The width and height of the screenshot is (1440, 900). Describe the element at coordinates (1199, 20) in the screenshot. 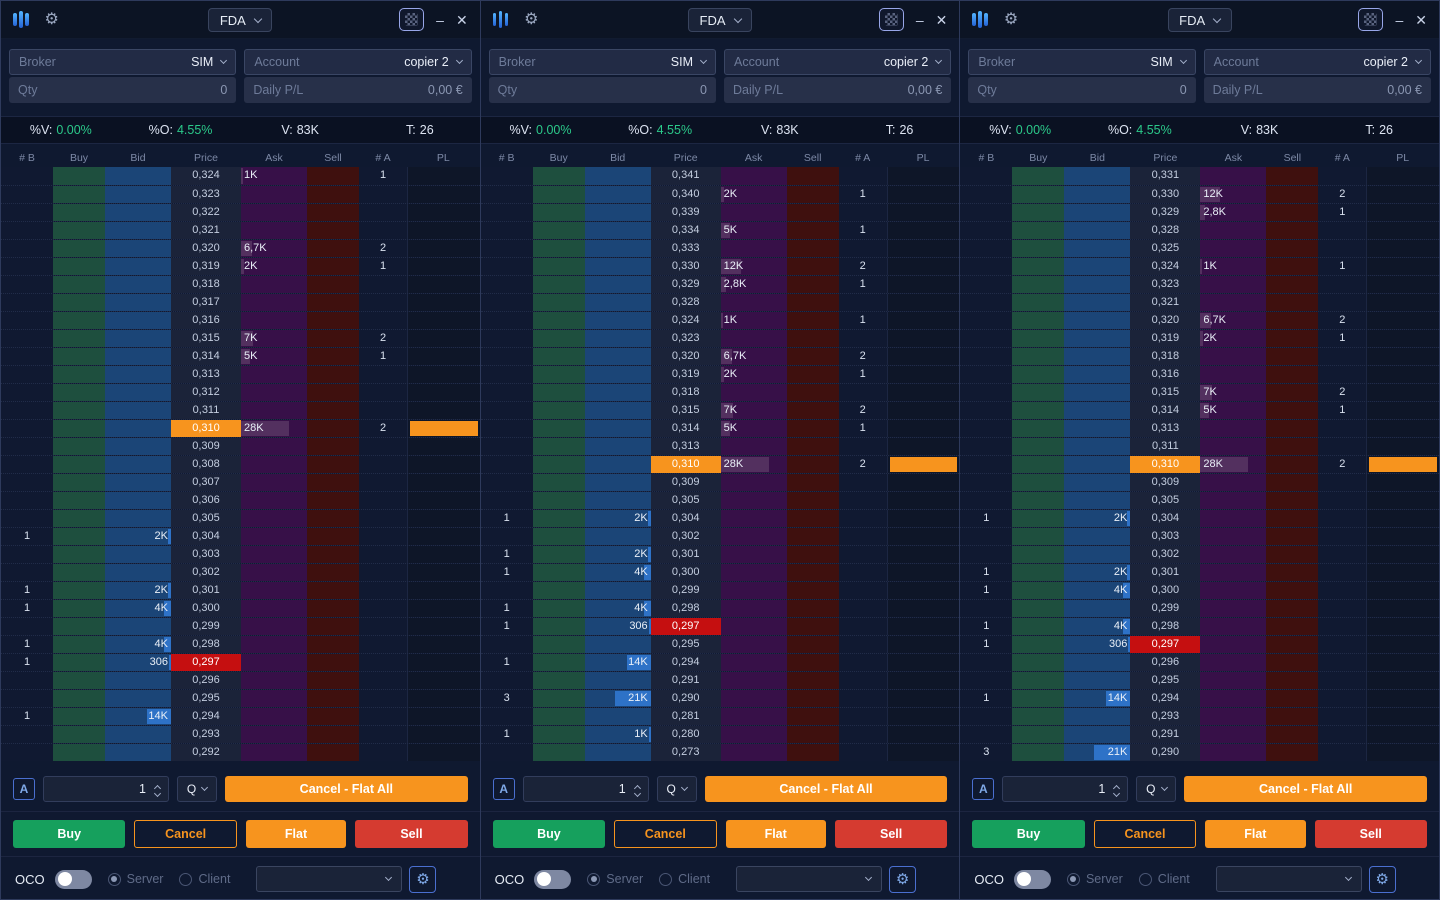

I see `symbol-dropdown: FDA` at that location.